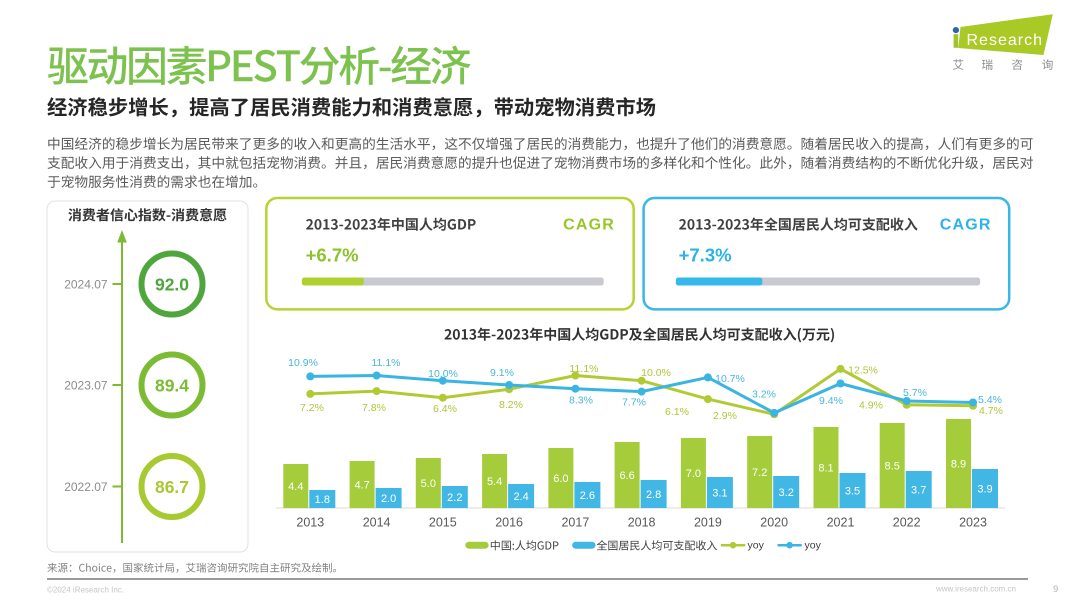 The width and height of the screenshot is (1080, 612). Describe the element at coordinates (443, 523) in the screenshot. I see `svg-text: 2015` at that location.